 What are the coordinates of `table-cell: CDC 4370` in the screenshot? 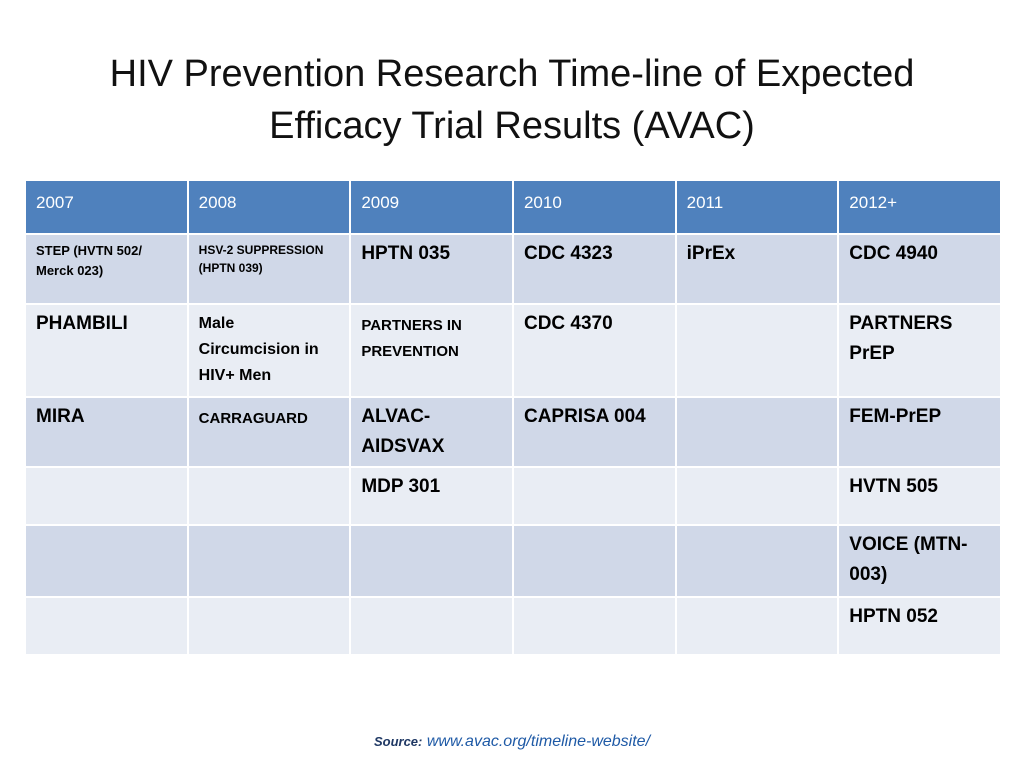 It's located at (594, 350).